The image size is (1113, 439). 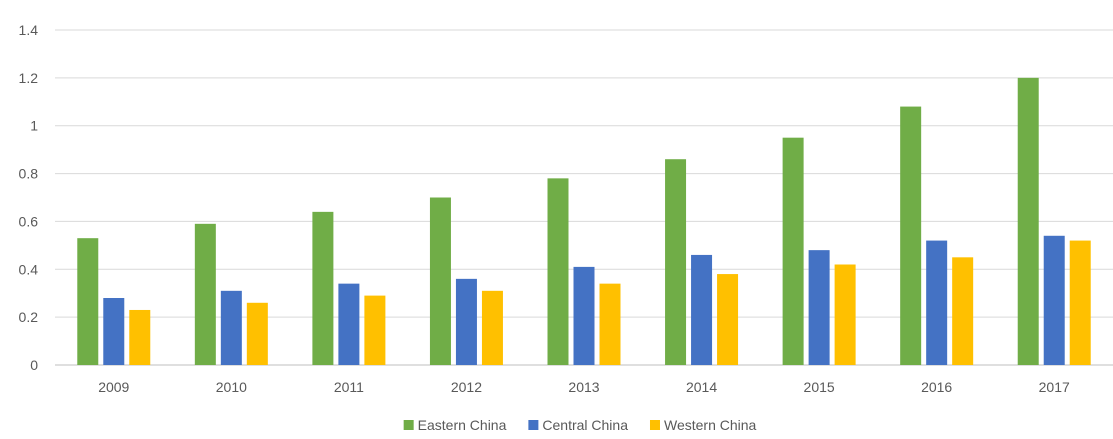 What do you see at coordinates (440, 281) in the screenshot?
I see `bar-eastern-china-2012` at bounding box center [440, 281].